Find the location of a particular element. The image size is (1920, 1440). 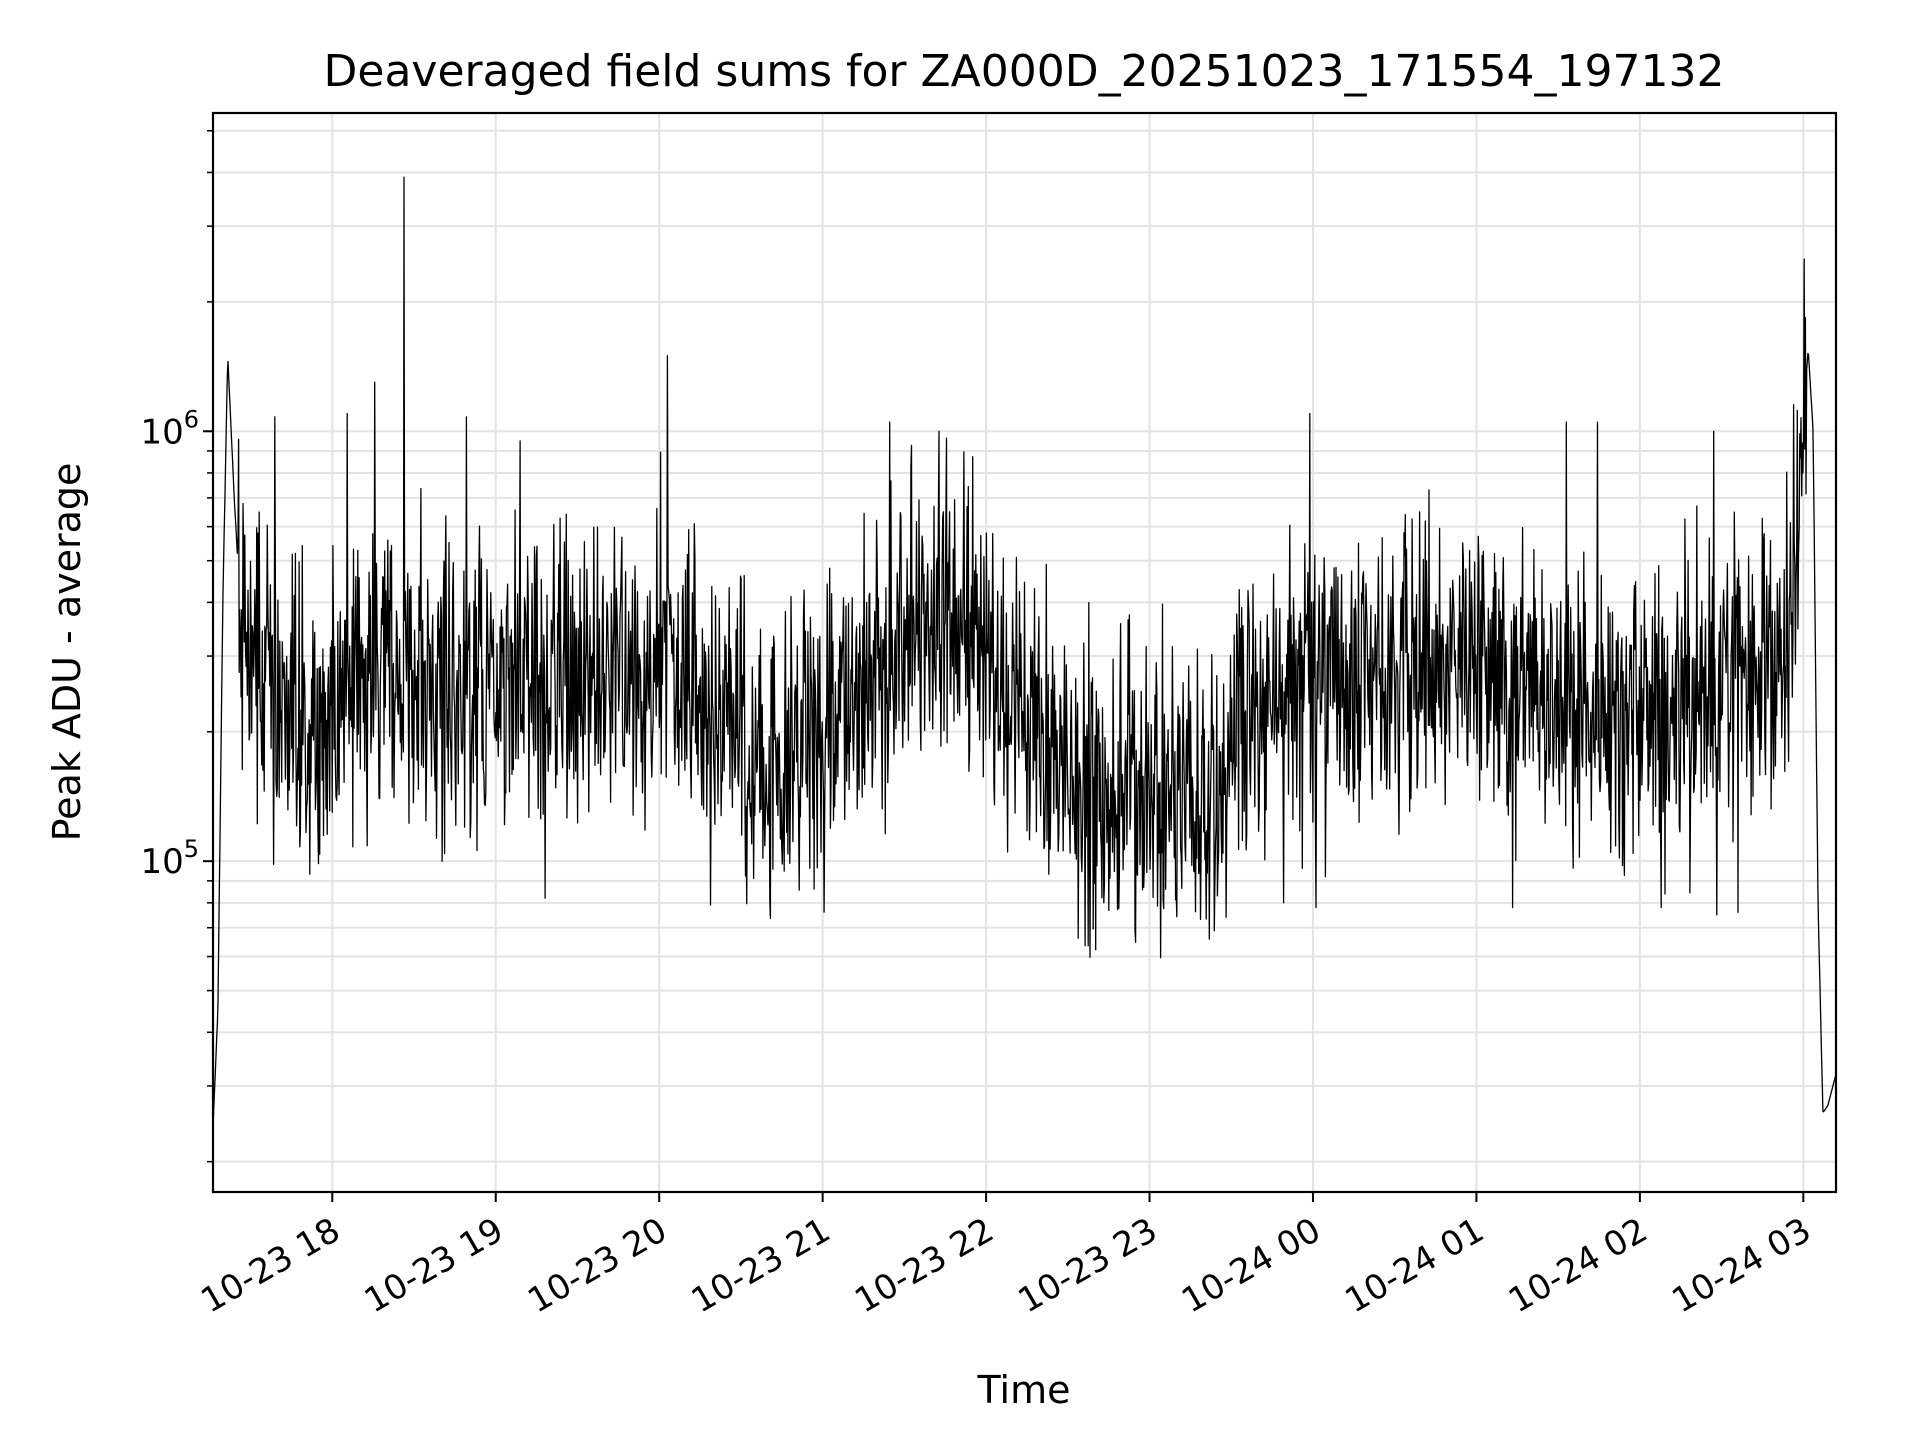

y-tick-label: 10⁶ is located at coordinates (169, 428).